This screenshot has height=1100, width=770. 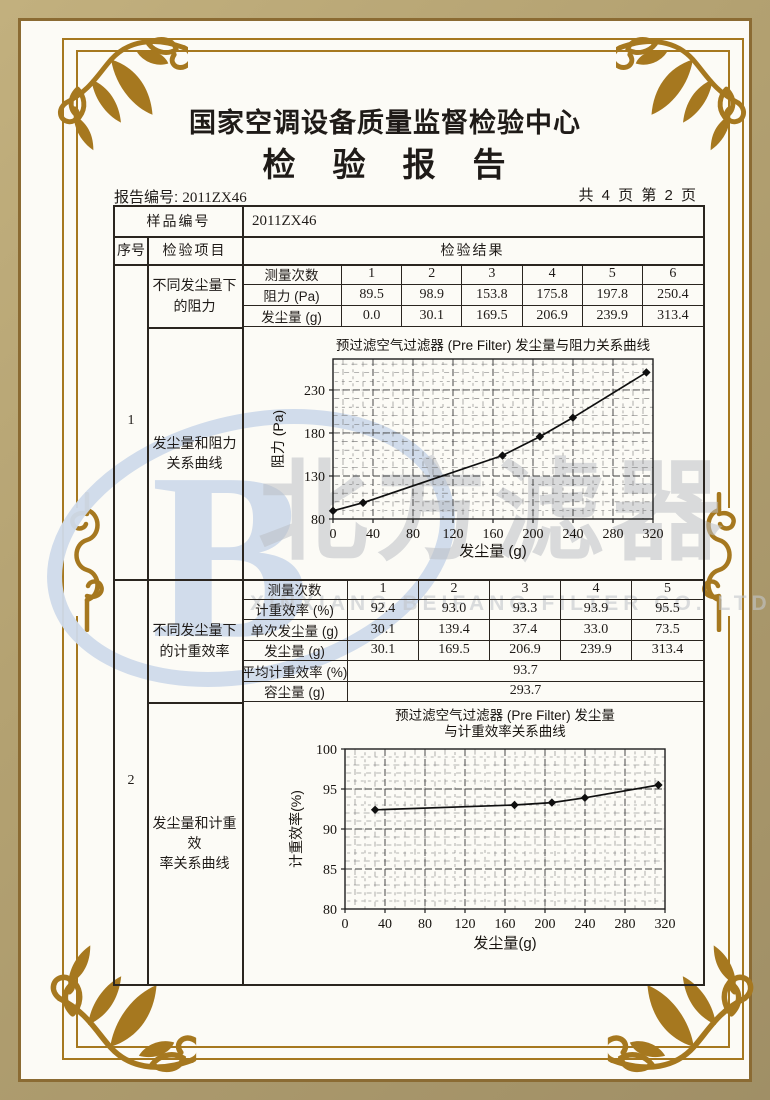 What do you see at coordinates (472, 249) in the screenshot?
I see `column-header-result: 检验结果` at bounding box center [472, 249].